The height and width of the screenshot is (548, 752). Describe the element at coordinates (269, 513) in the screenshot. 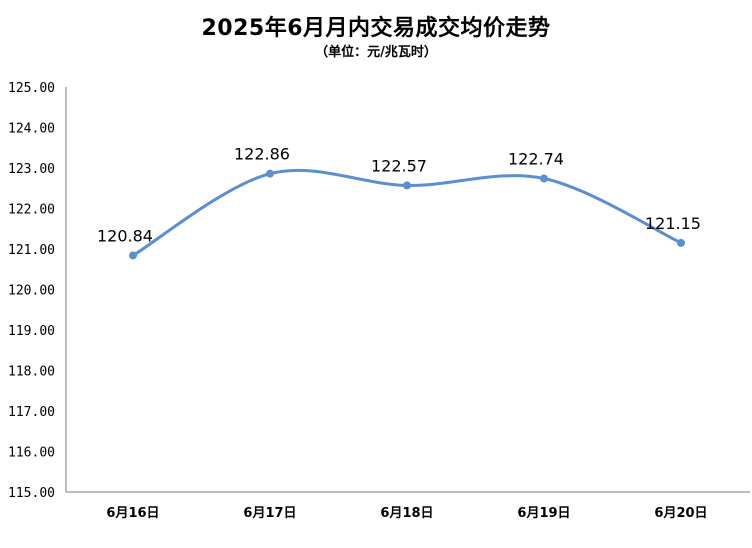

I see `x-tick-label: 6月17日` at that location.